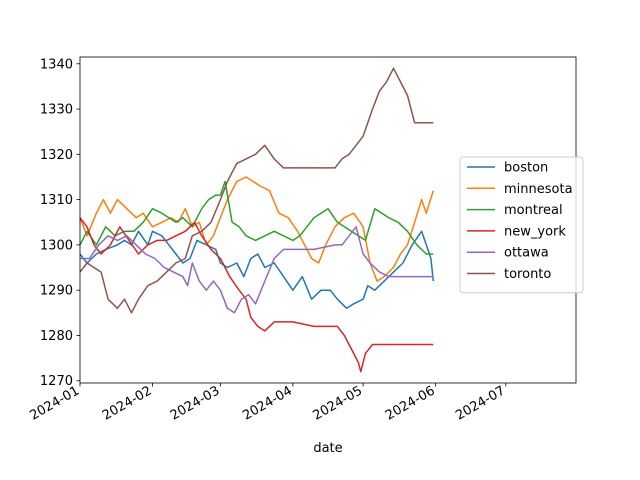 The width and height of the screenshot is (640, 480). Describe the element at coordinates (338, 403) in the screenshot. I see `x-tick-label: 2024-05` at that location.